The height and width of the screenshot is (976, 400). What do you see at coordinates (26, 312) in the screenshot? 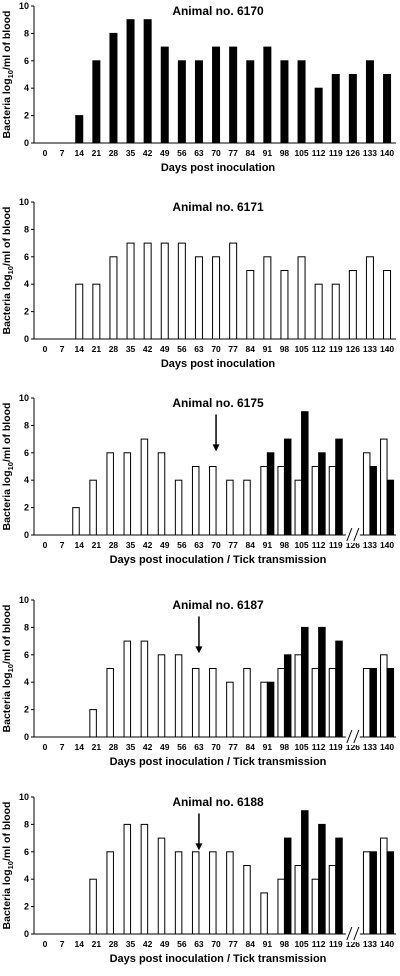
I see `y-tick-label: 2` at bounding box center [26, 312].